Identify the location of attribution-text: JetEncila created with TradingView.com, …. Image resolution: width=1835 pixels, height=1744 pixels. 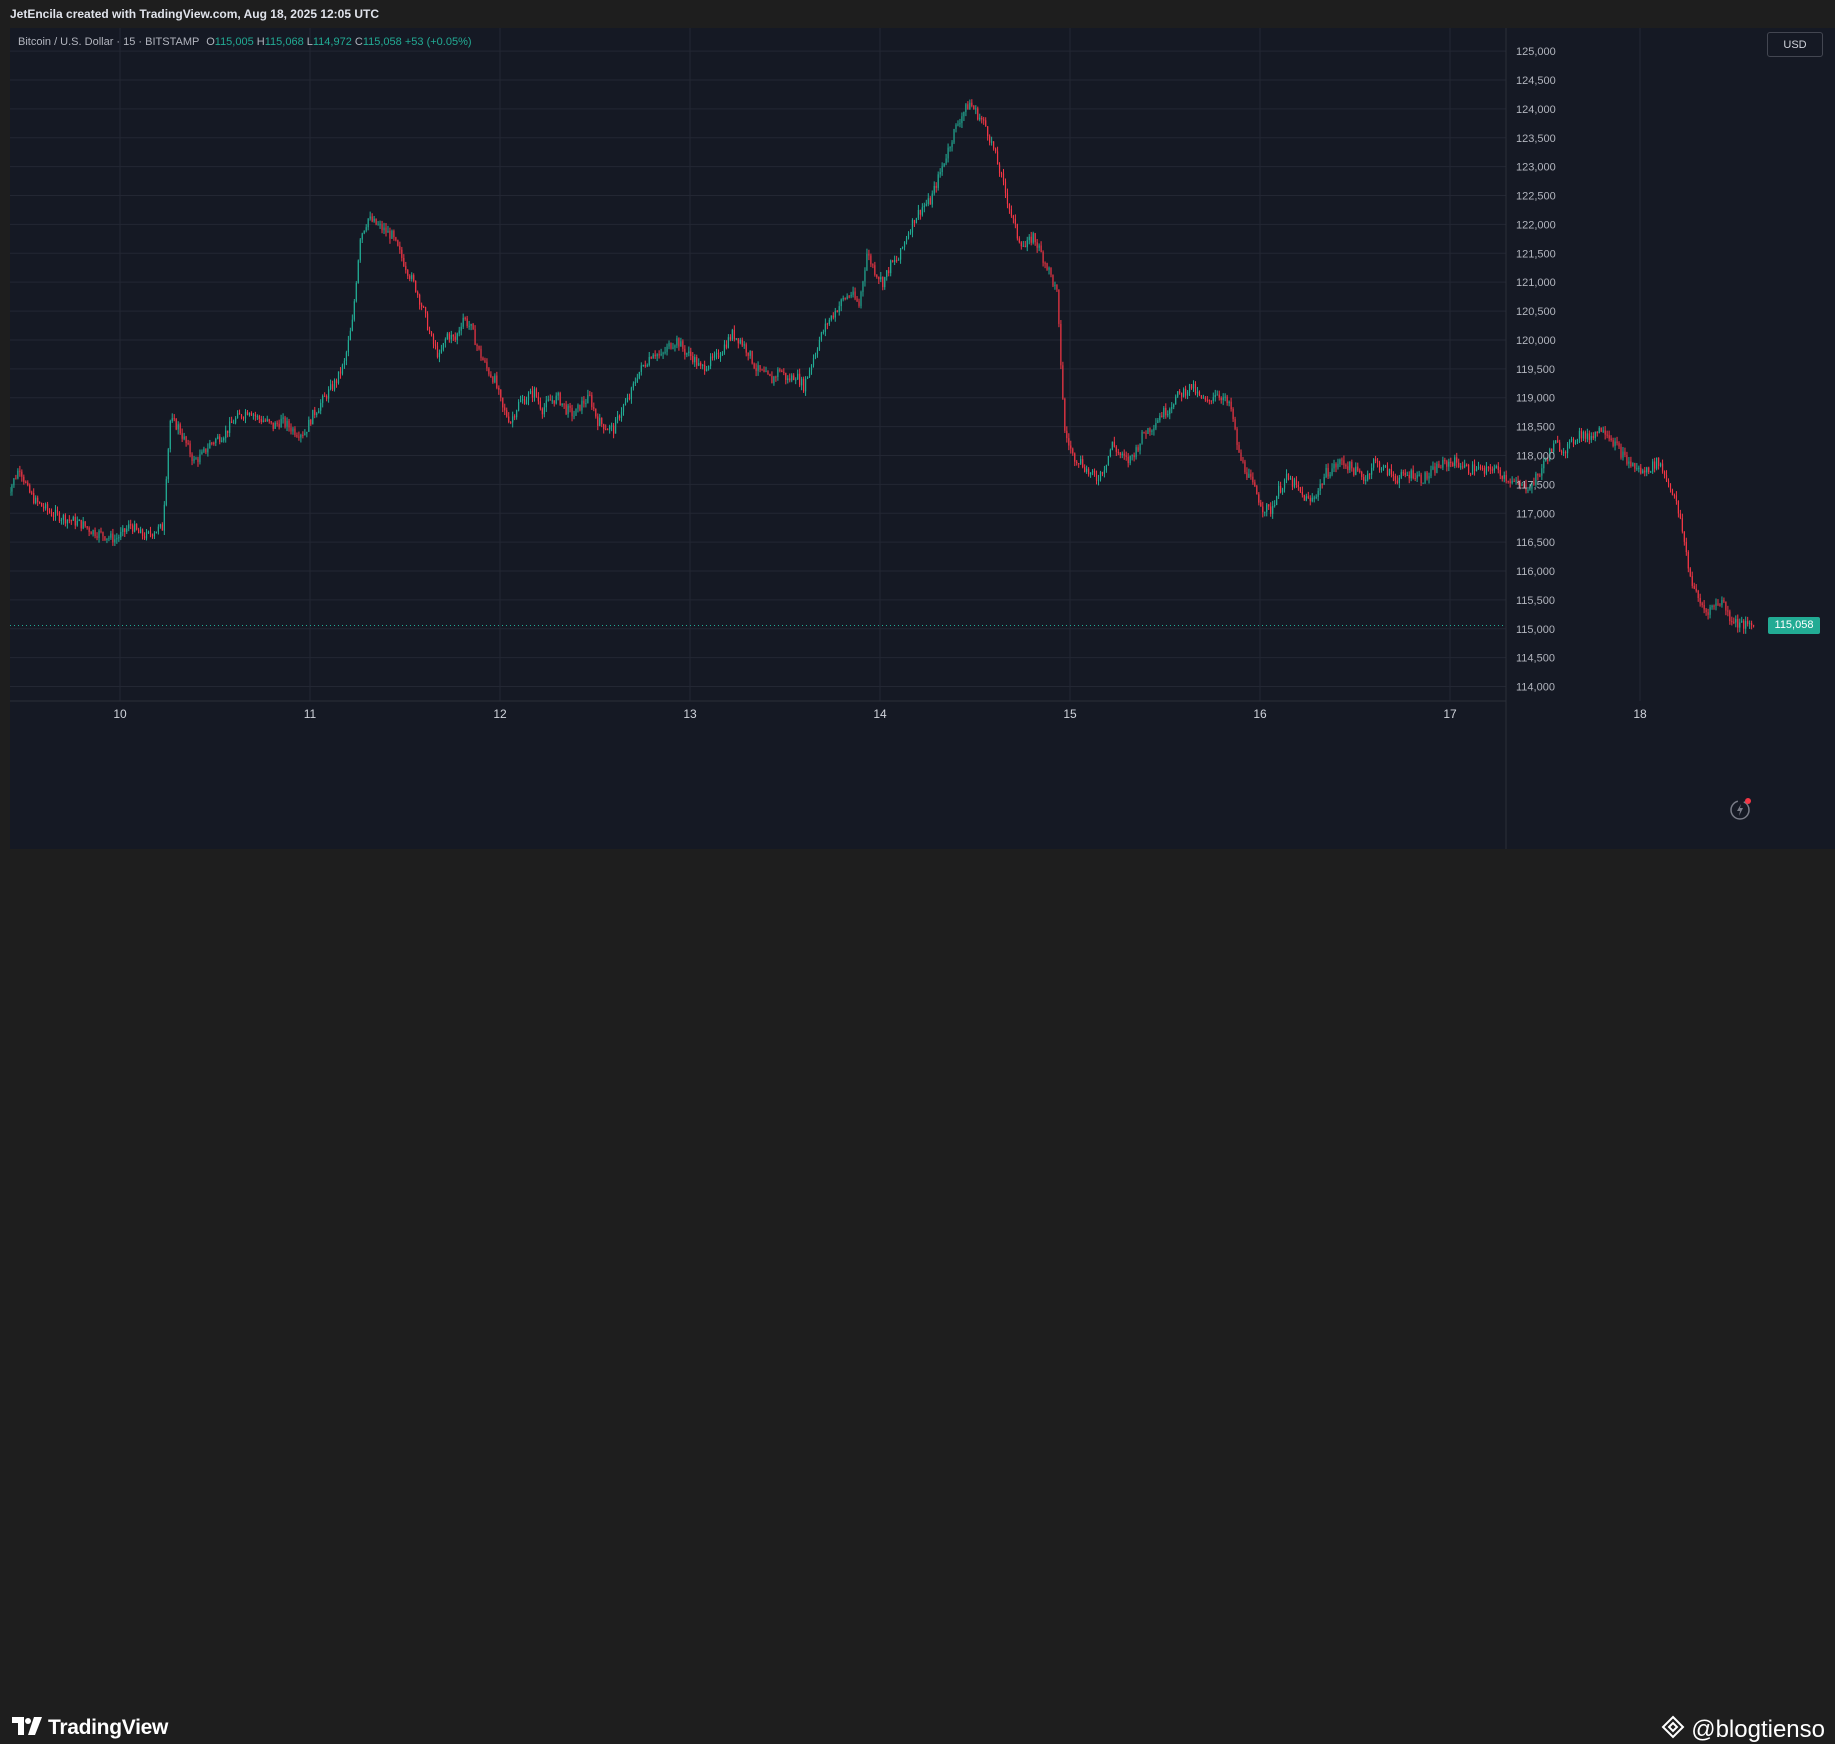
(195, 14).